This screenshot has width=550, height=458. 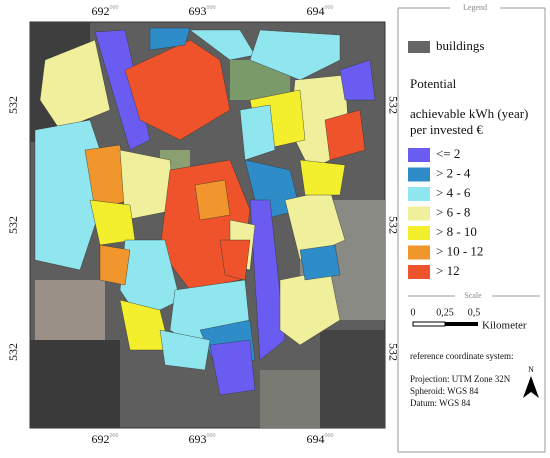 What do you see at coordinates (453, 211) in the screenshot?
I see `class-label: > 6 - 8` at bounding box center [453, 211].